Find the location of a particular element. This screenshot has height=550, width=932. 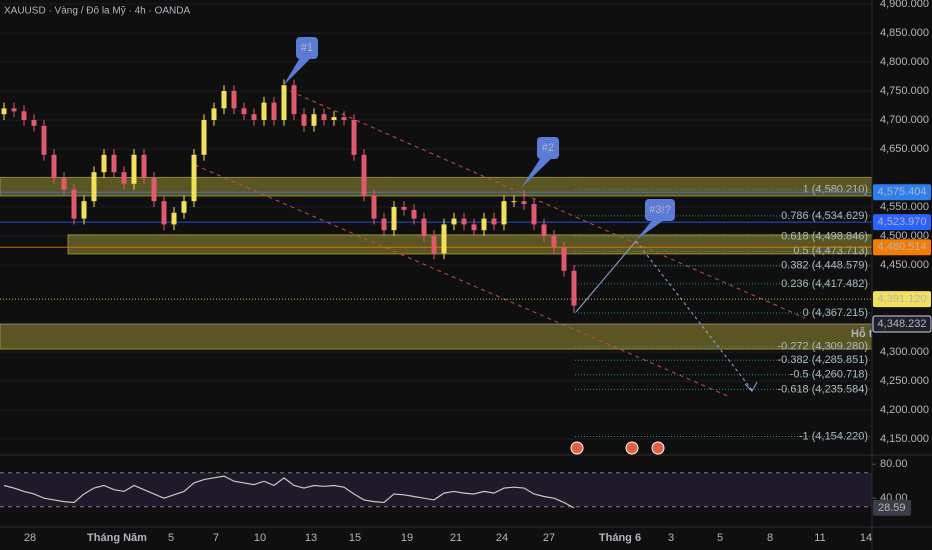

callout-label: #3!? is located at coordinates (659, 210).